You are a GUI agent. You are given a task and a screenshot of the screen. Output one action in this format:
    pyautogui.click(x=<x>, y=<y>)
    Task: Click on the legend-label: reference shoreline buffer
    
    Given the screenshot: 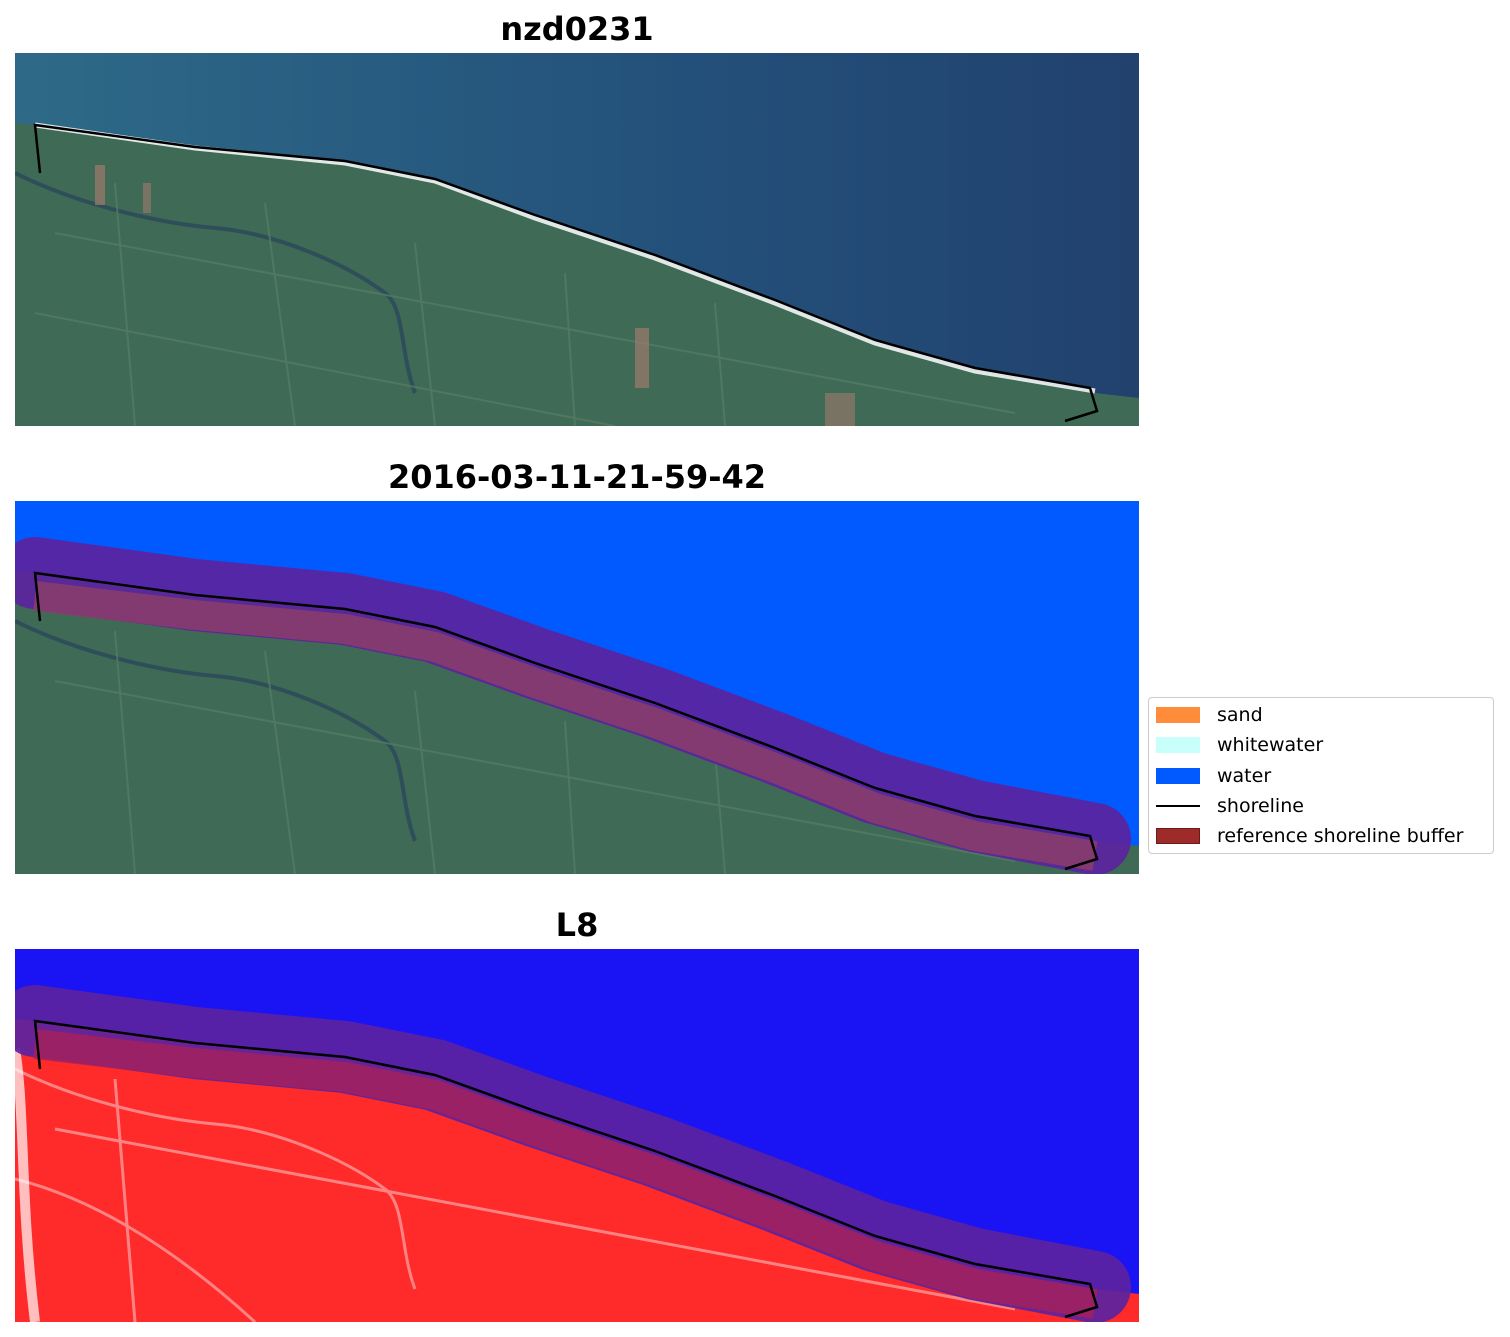 What is the action you would take?
    pyautogui.click(x=1340, y=836)
    